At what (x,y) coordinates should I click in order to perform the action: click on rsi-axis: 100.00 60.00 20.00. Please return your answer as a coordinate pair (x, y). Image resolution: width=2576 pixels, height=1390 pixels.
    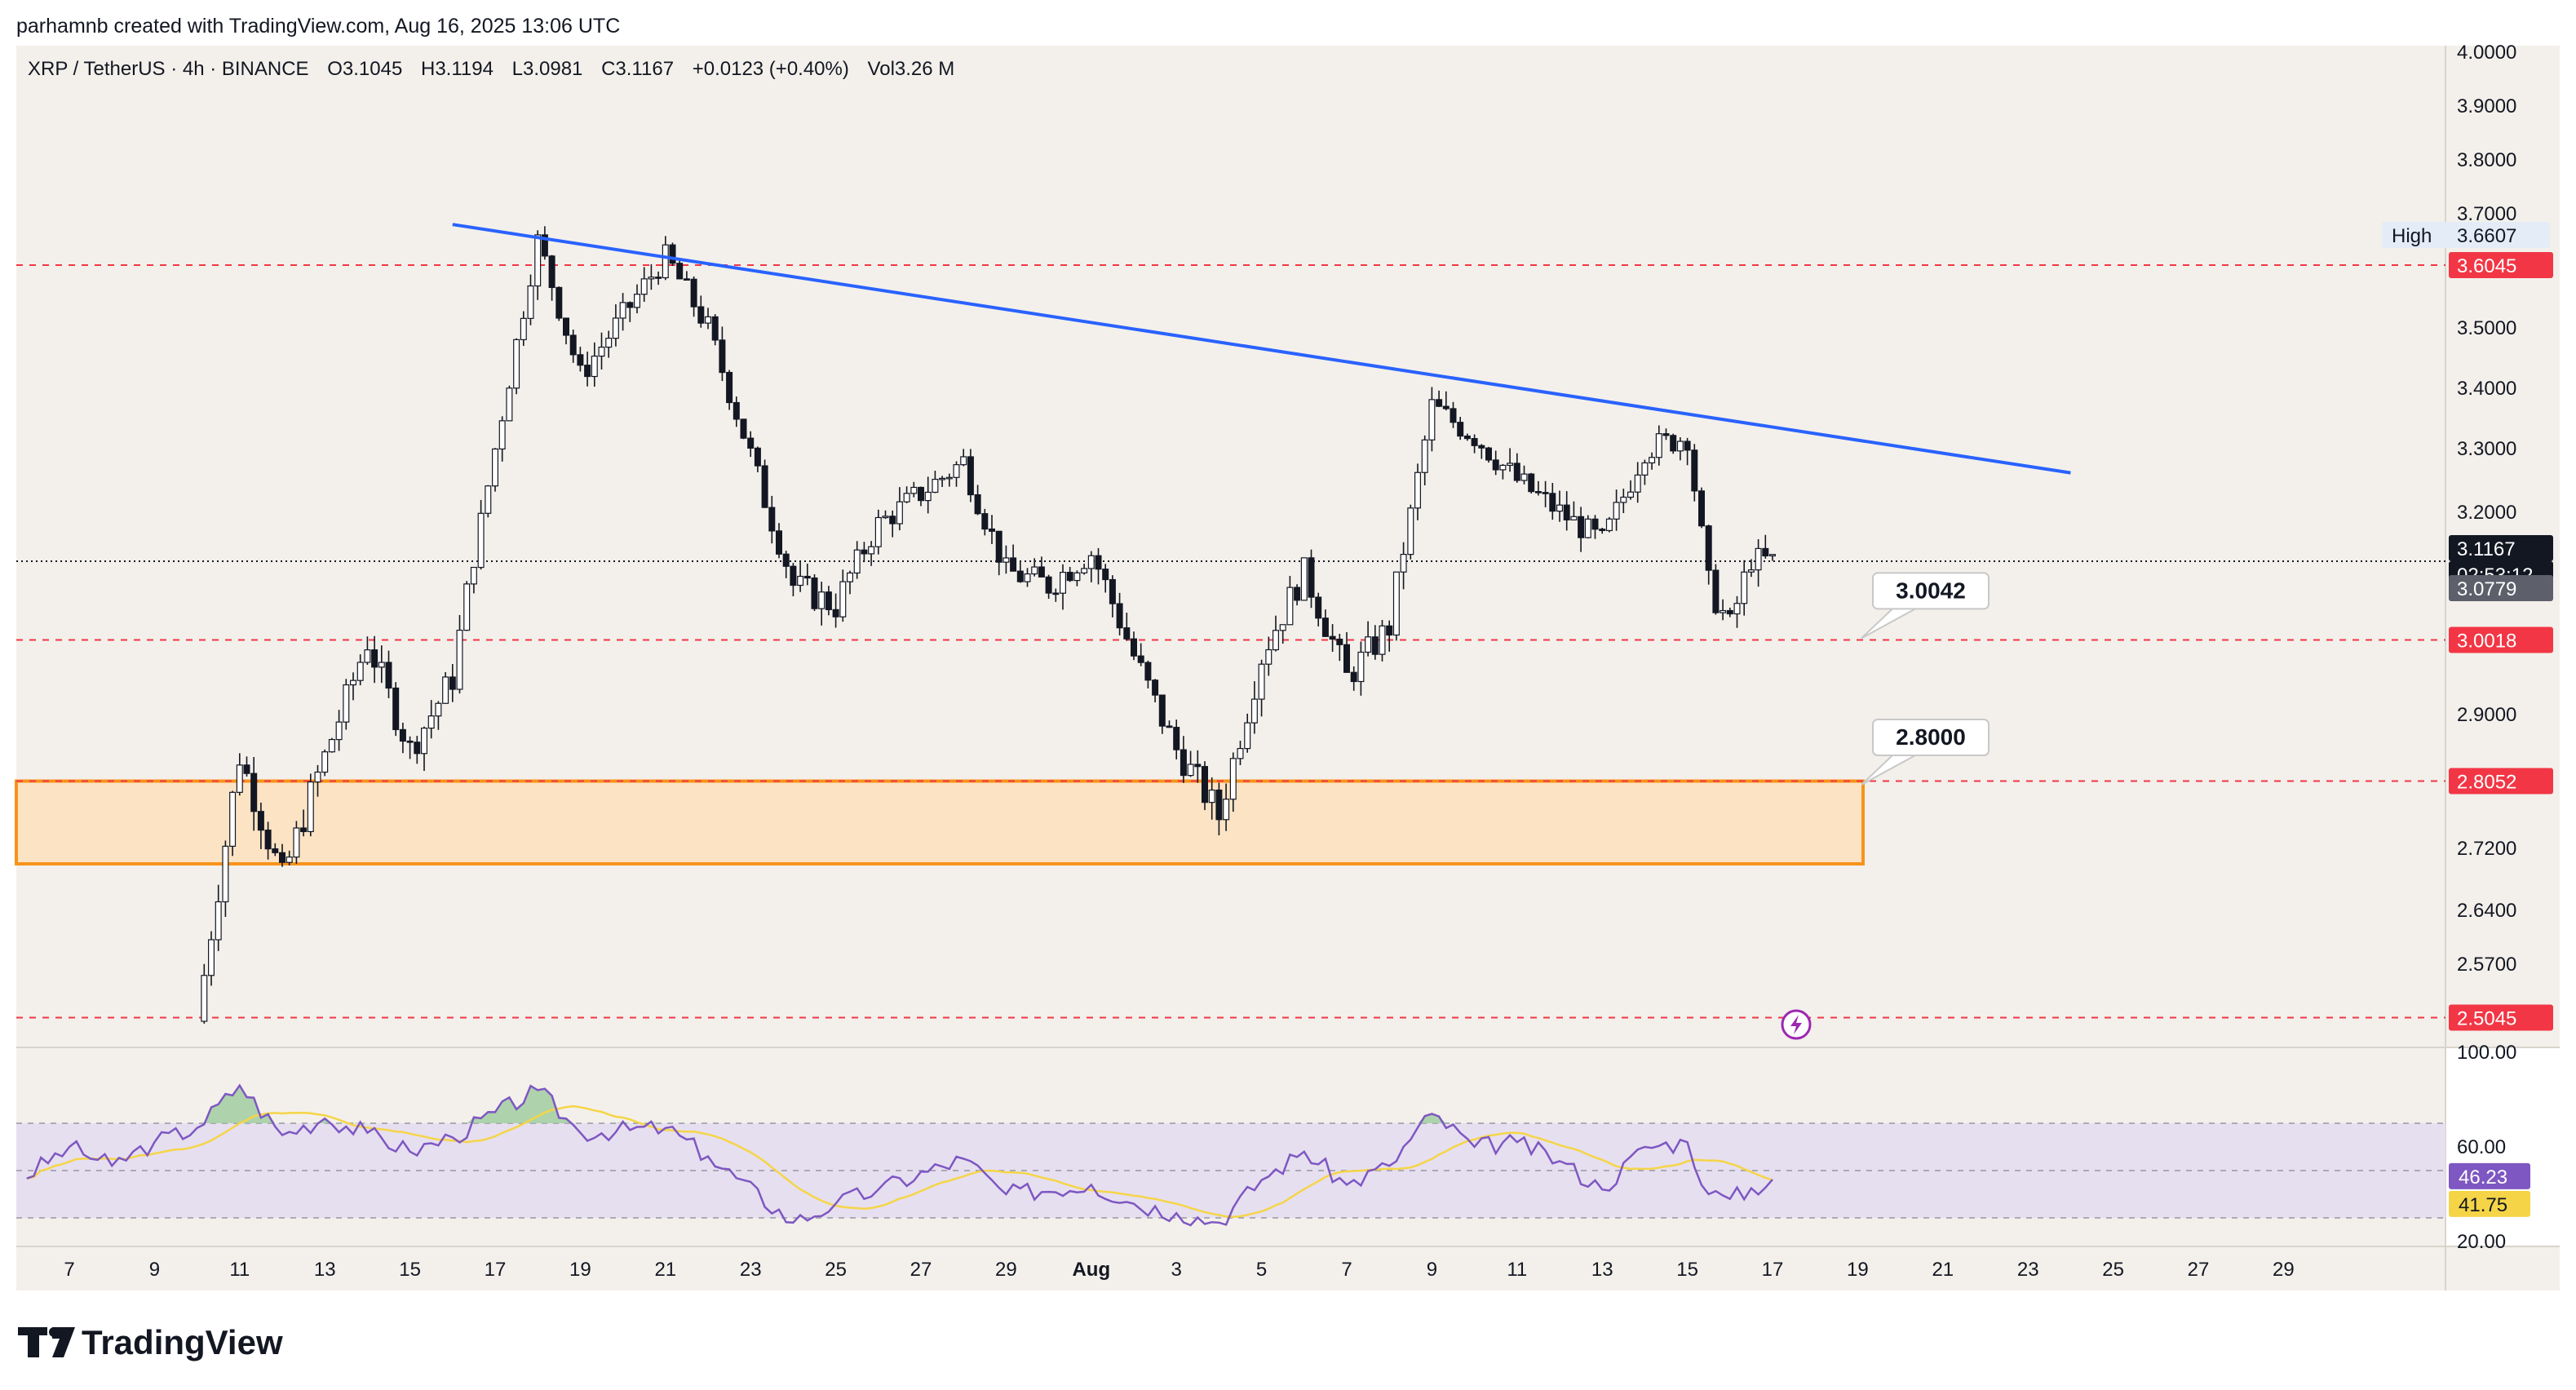
    Looking at the image, I should click on (2486, 1147).